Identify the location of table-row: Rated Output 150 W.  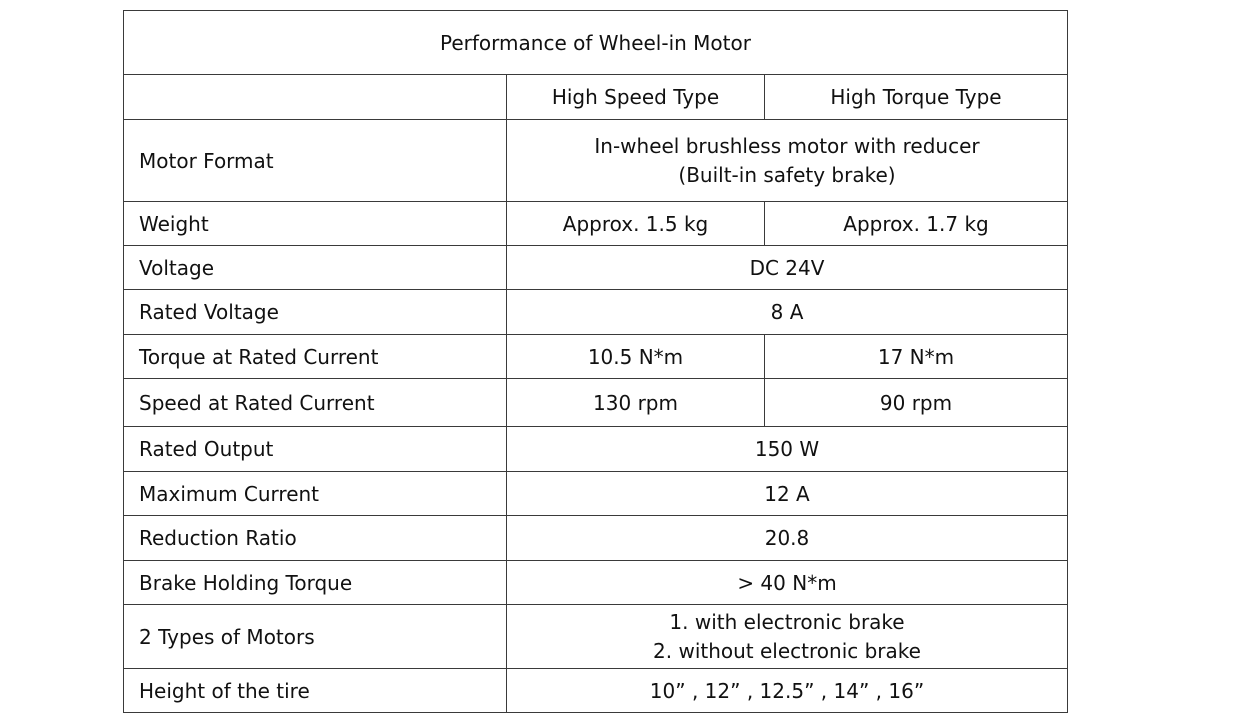
(595, 449).